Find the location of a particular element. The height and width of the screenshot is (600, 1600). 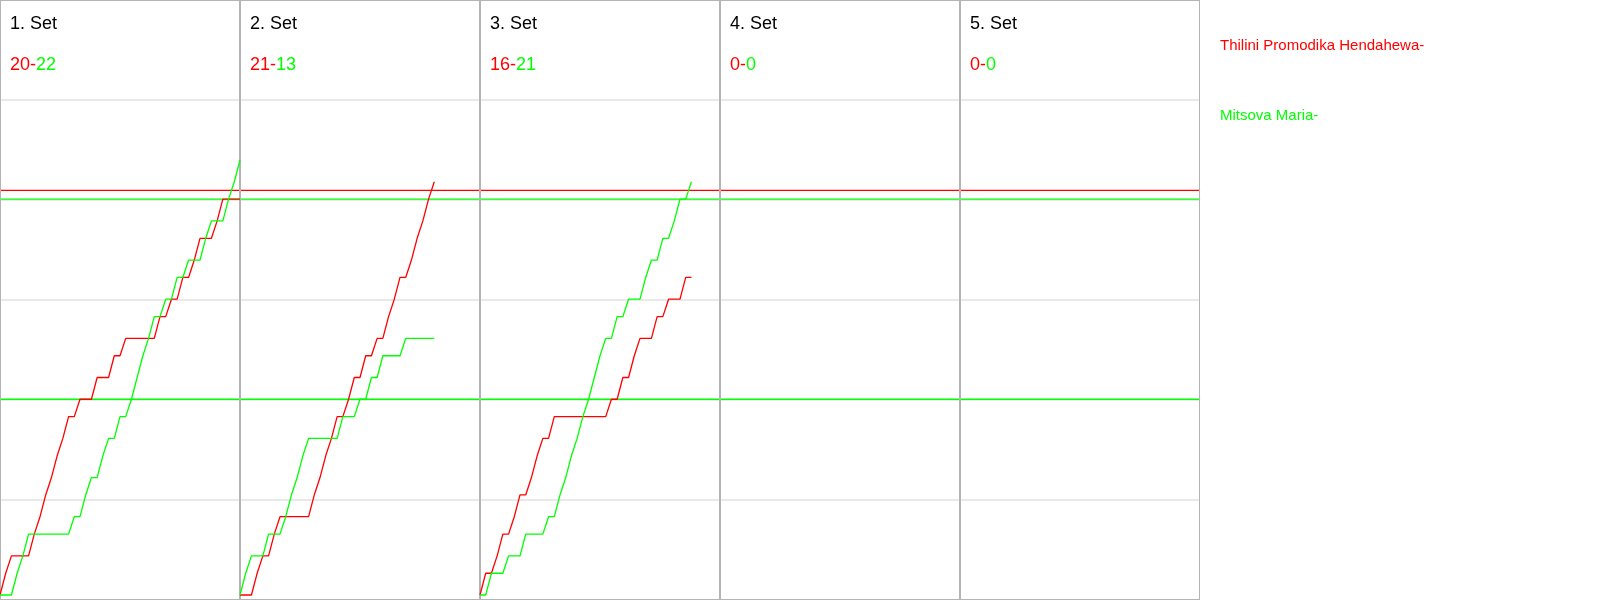

text: 21 is located at coordinates (526, 64).